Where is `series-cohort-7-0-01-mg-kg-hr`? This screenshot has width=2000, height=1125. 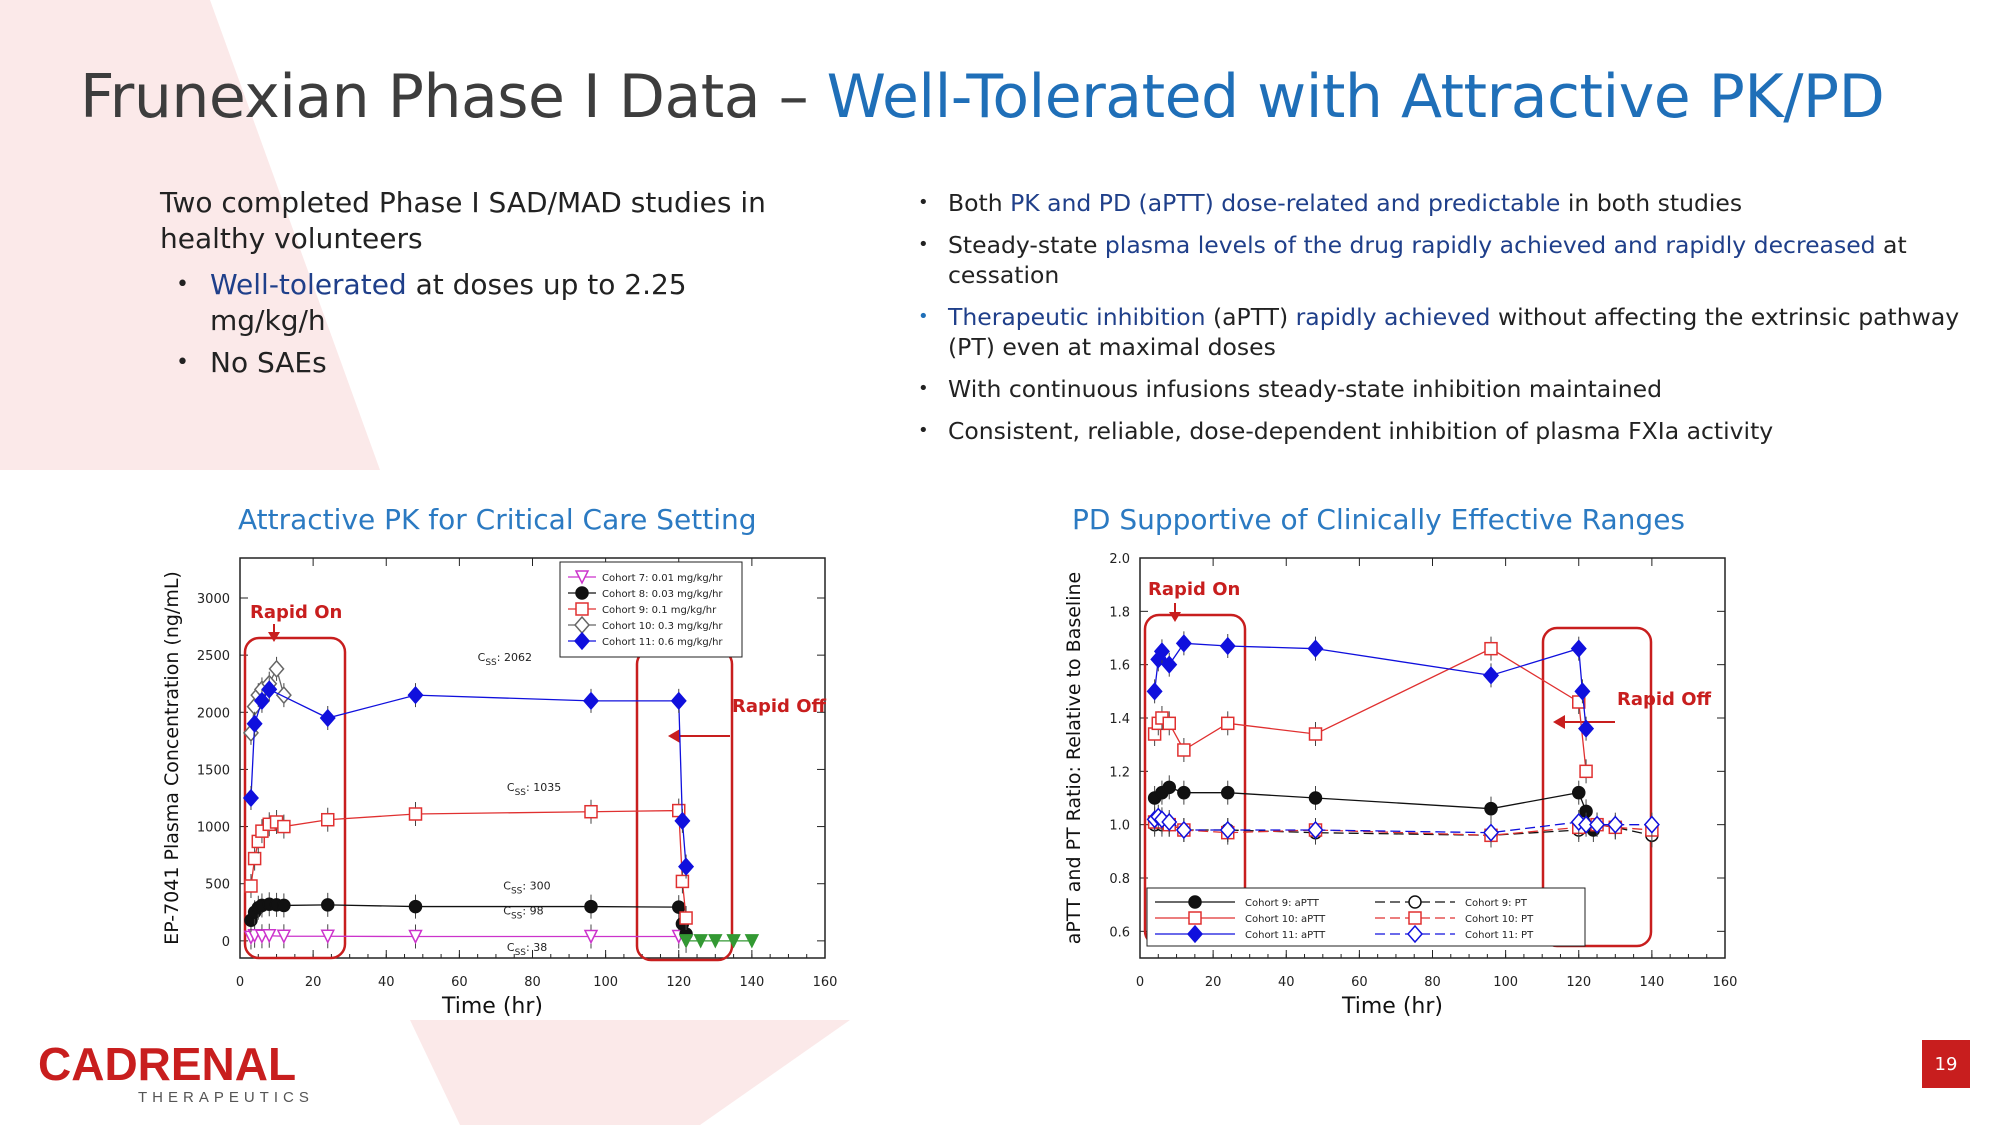 series-cohort-7-0-01-mg-kg-hr is located at coordinates (468, 938).